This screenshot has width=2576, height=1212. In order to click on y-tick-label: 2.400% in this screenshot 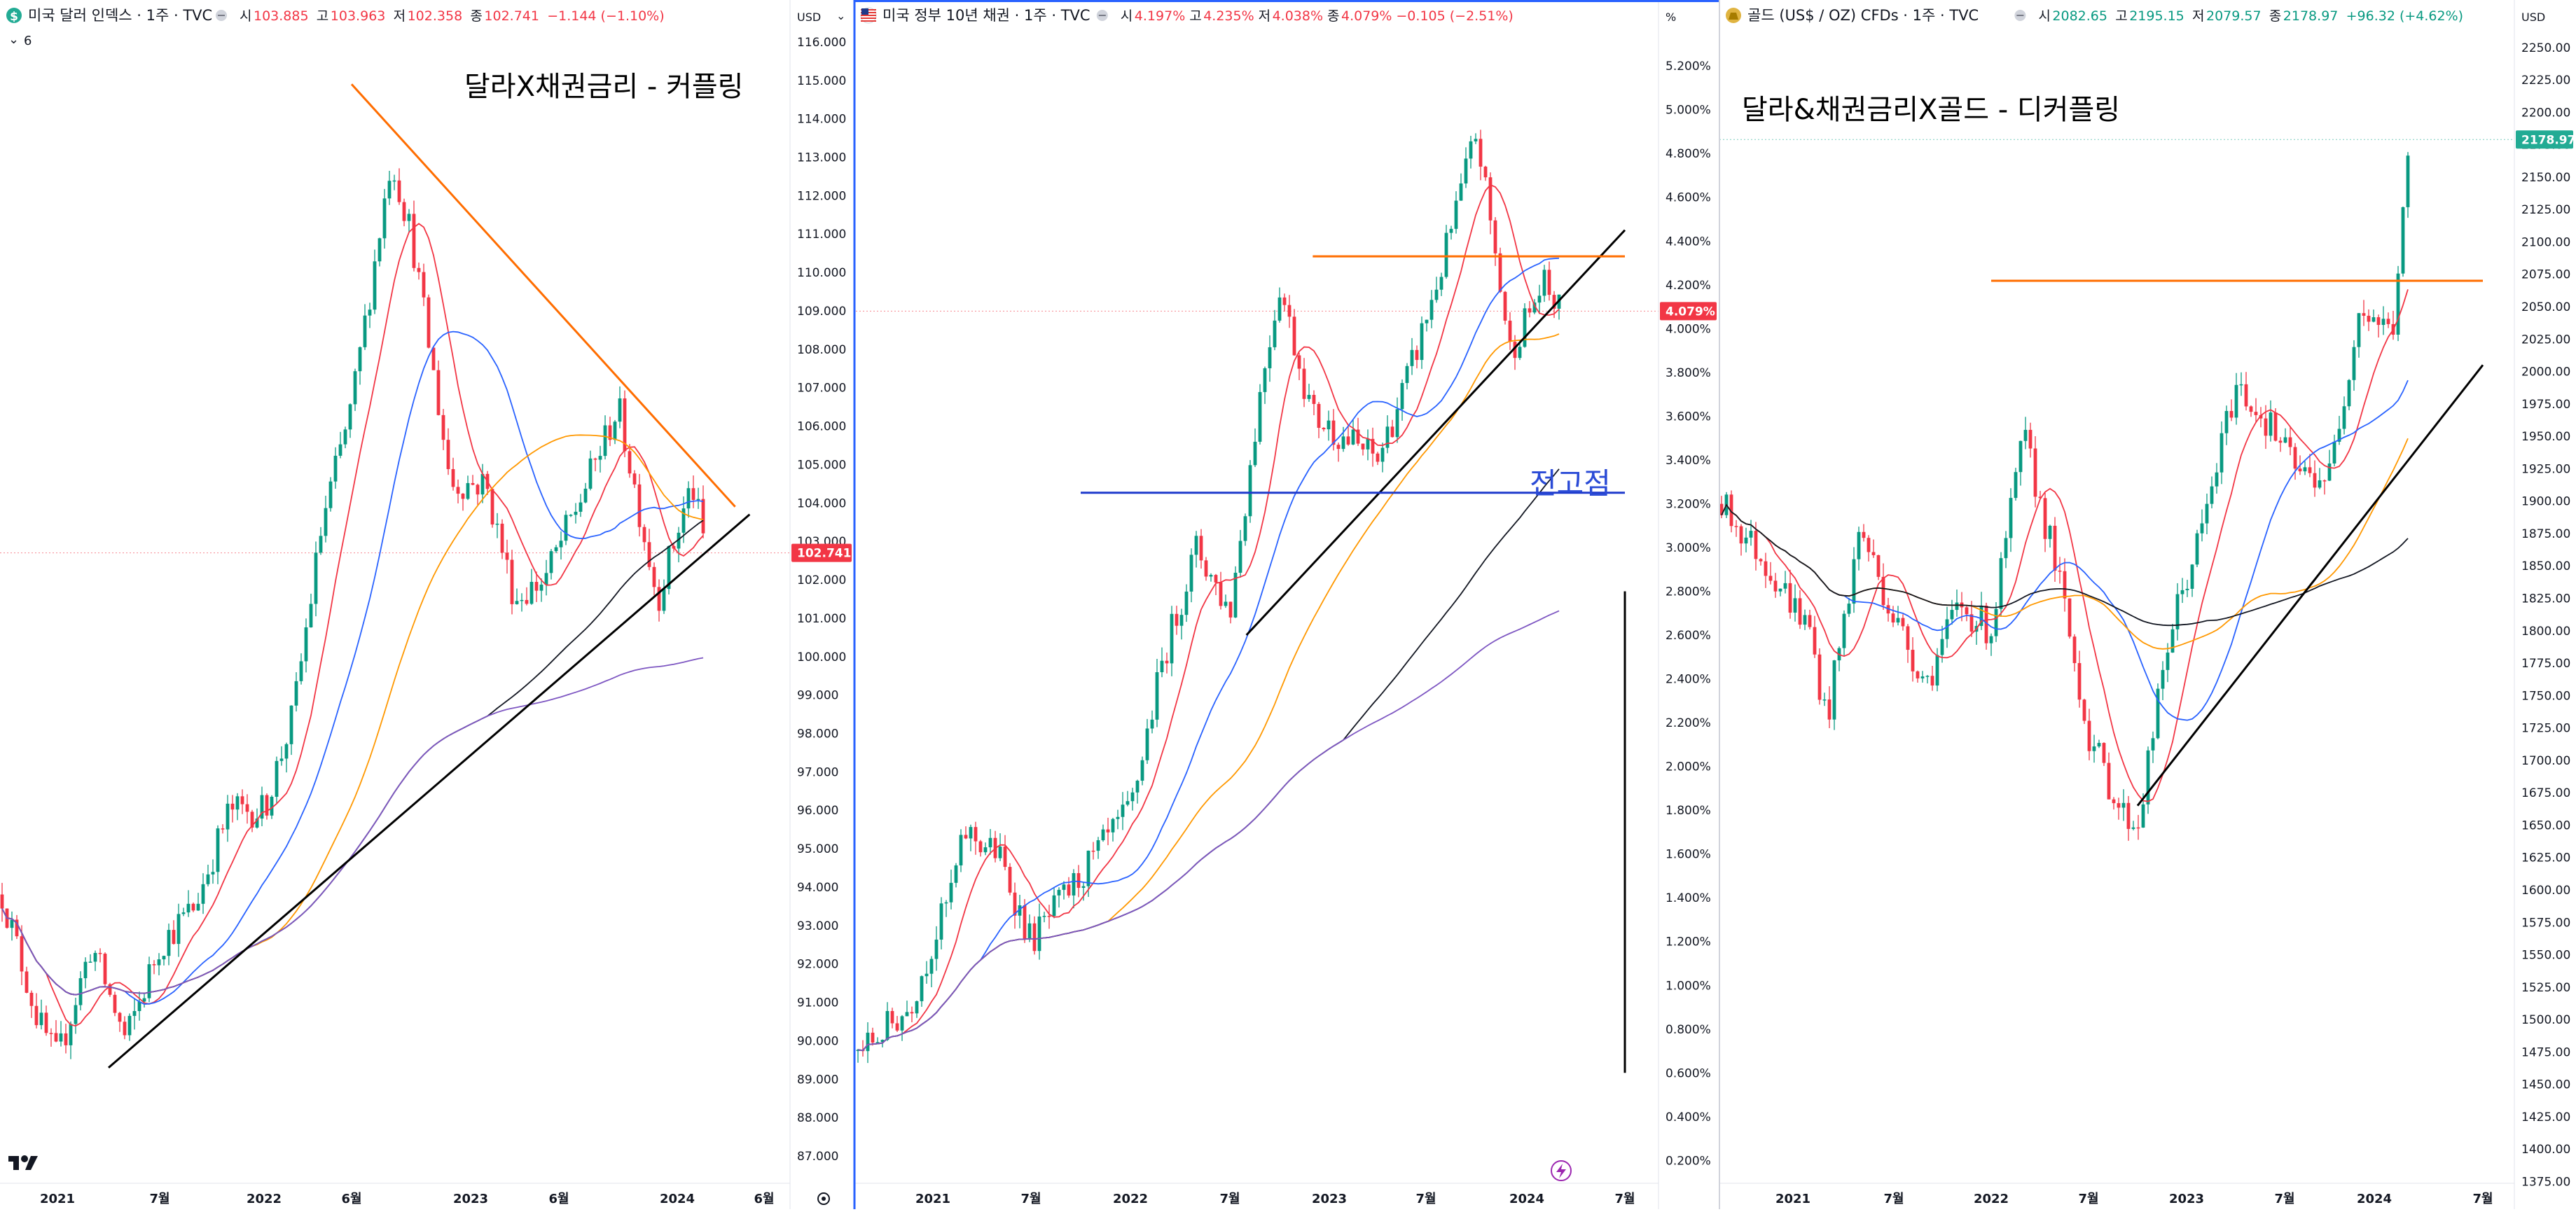, I will do `click(1688, 680)`.